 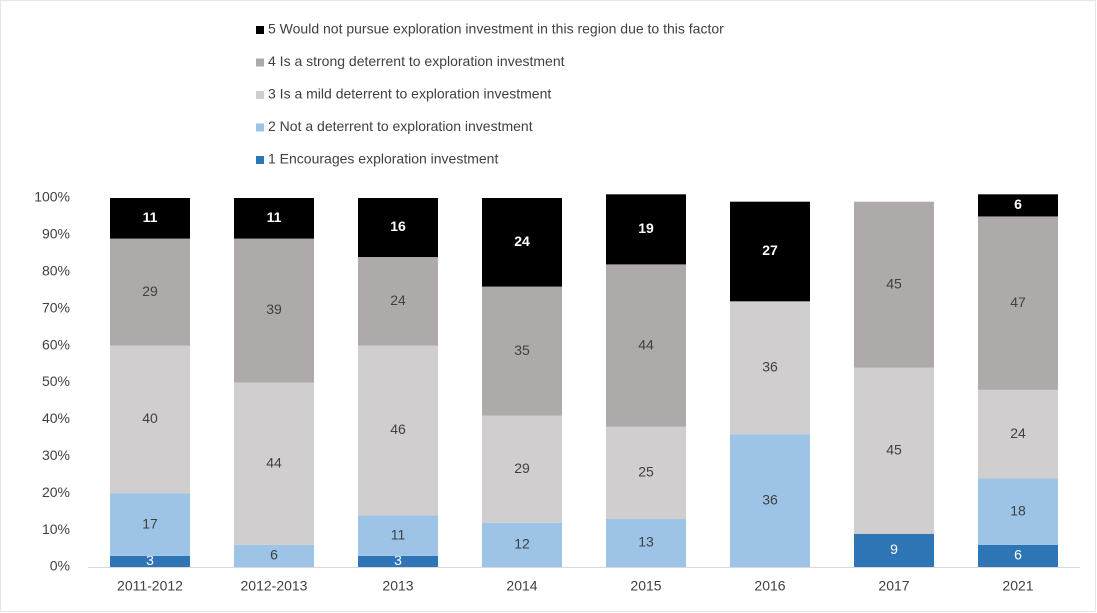 What do you see at coordinates (56, 271) in the screenshot?
I see `y-tick-label: 80%` at bounding box center [56, 271].